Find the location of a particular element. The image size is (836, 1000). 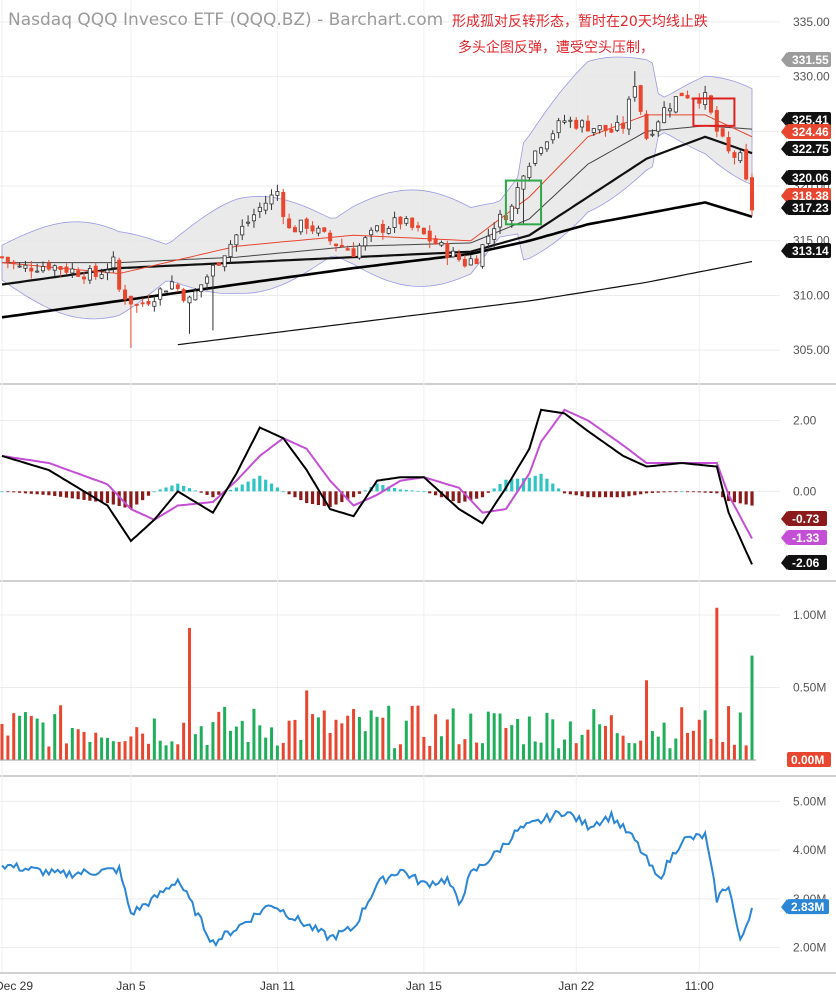

price-tag-bg is located at coordinates (809, 177).